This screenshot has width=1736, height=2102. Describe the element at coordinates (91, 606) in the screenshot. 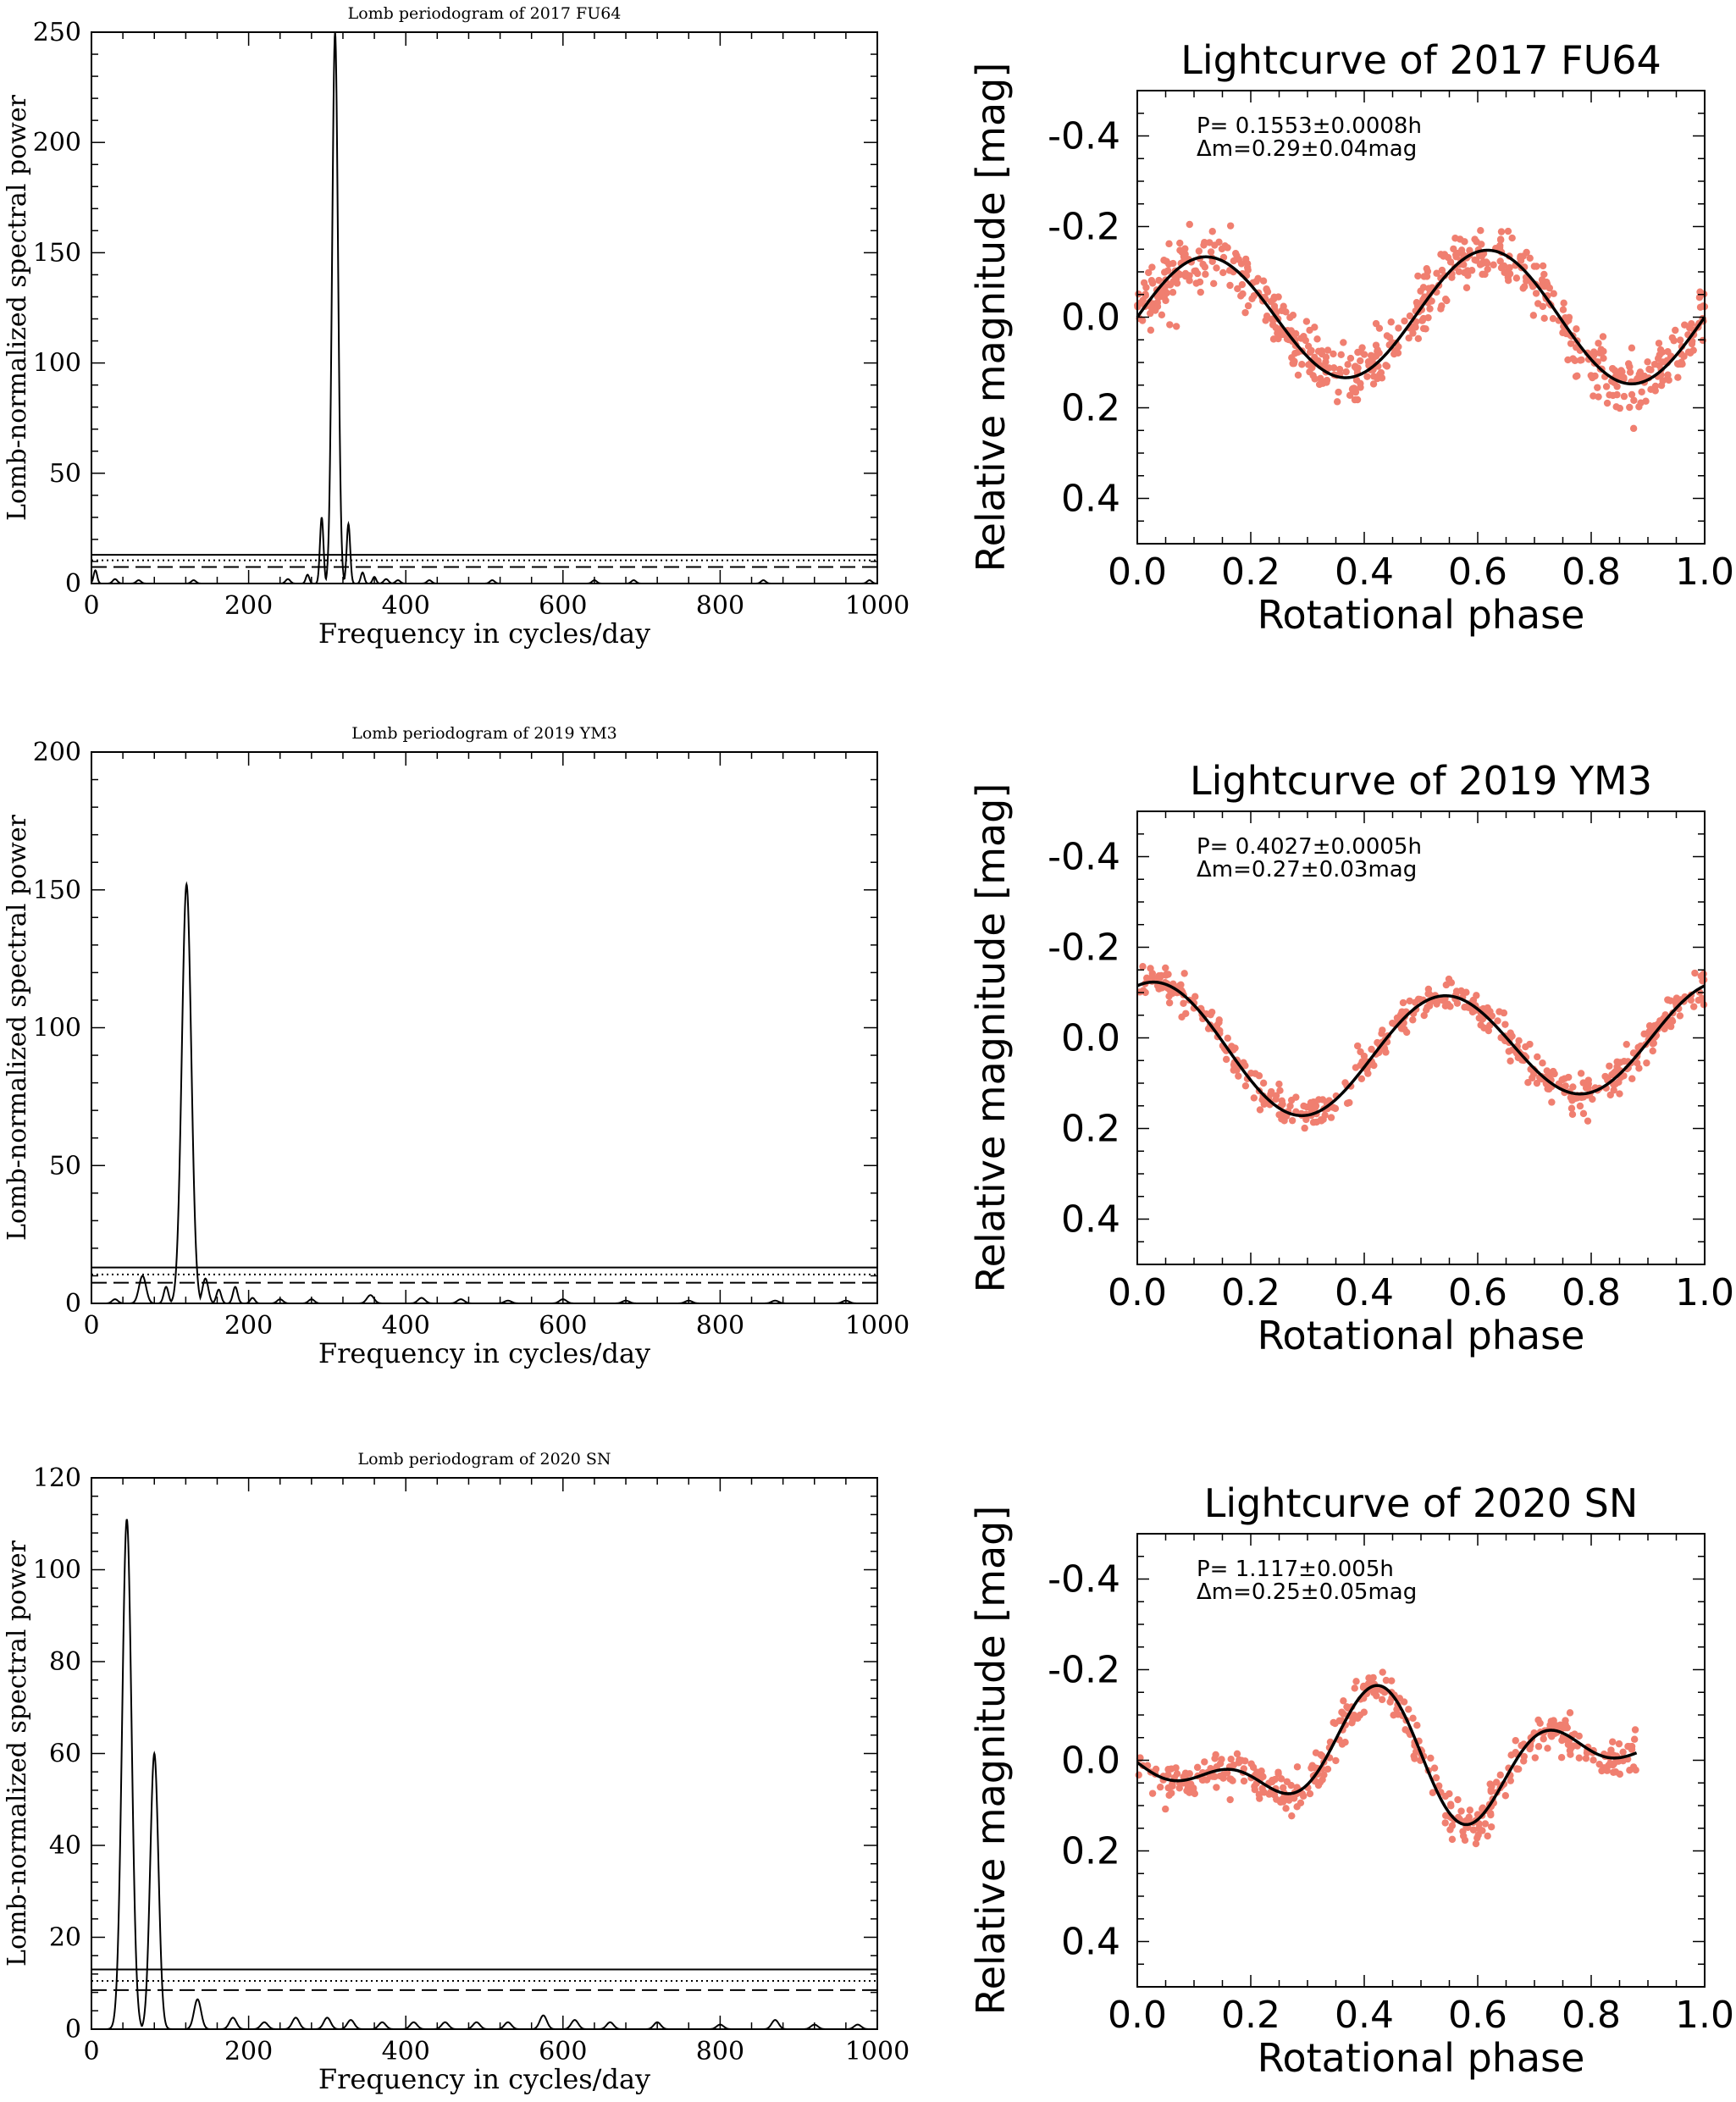

I see `x-tick-label: 0` at that location.